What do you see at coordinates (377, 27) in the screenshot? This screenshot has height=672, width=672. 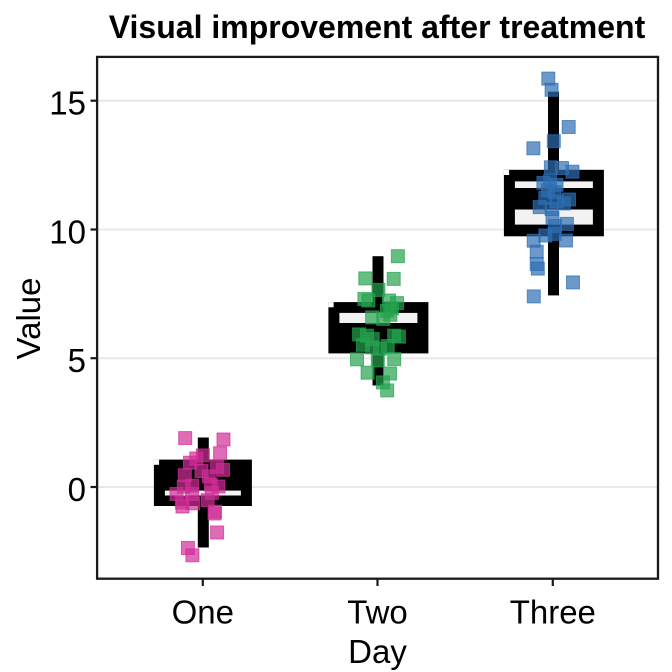 I see `svg-text:Visual improvement after treat: Visual improvement after treatment` at bounding box center [377, 27].